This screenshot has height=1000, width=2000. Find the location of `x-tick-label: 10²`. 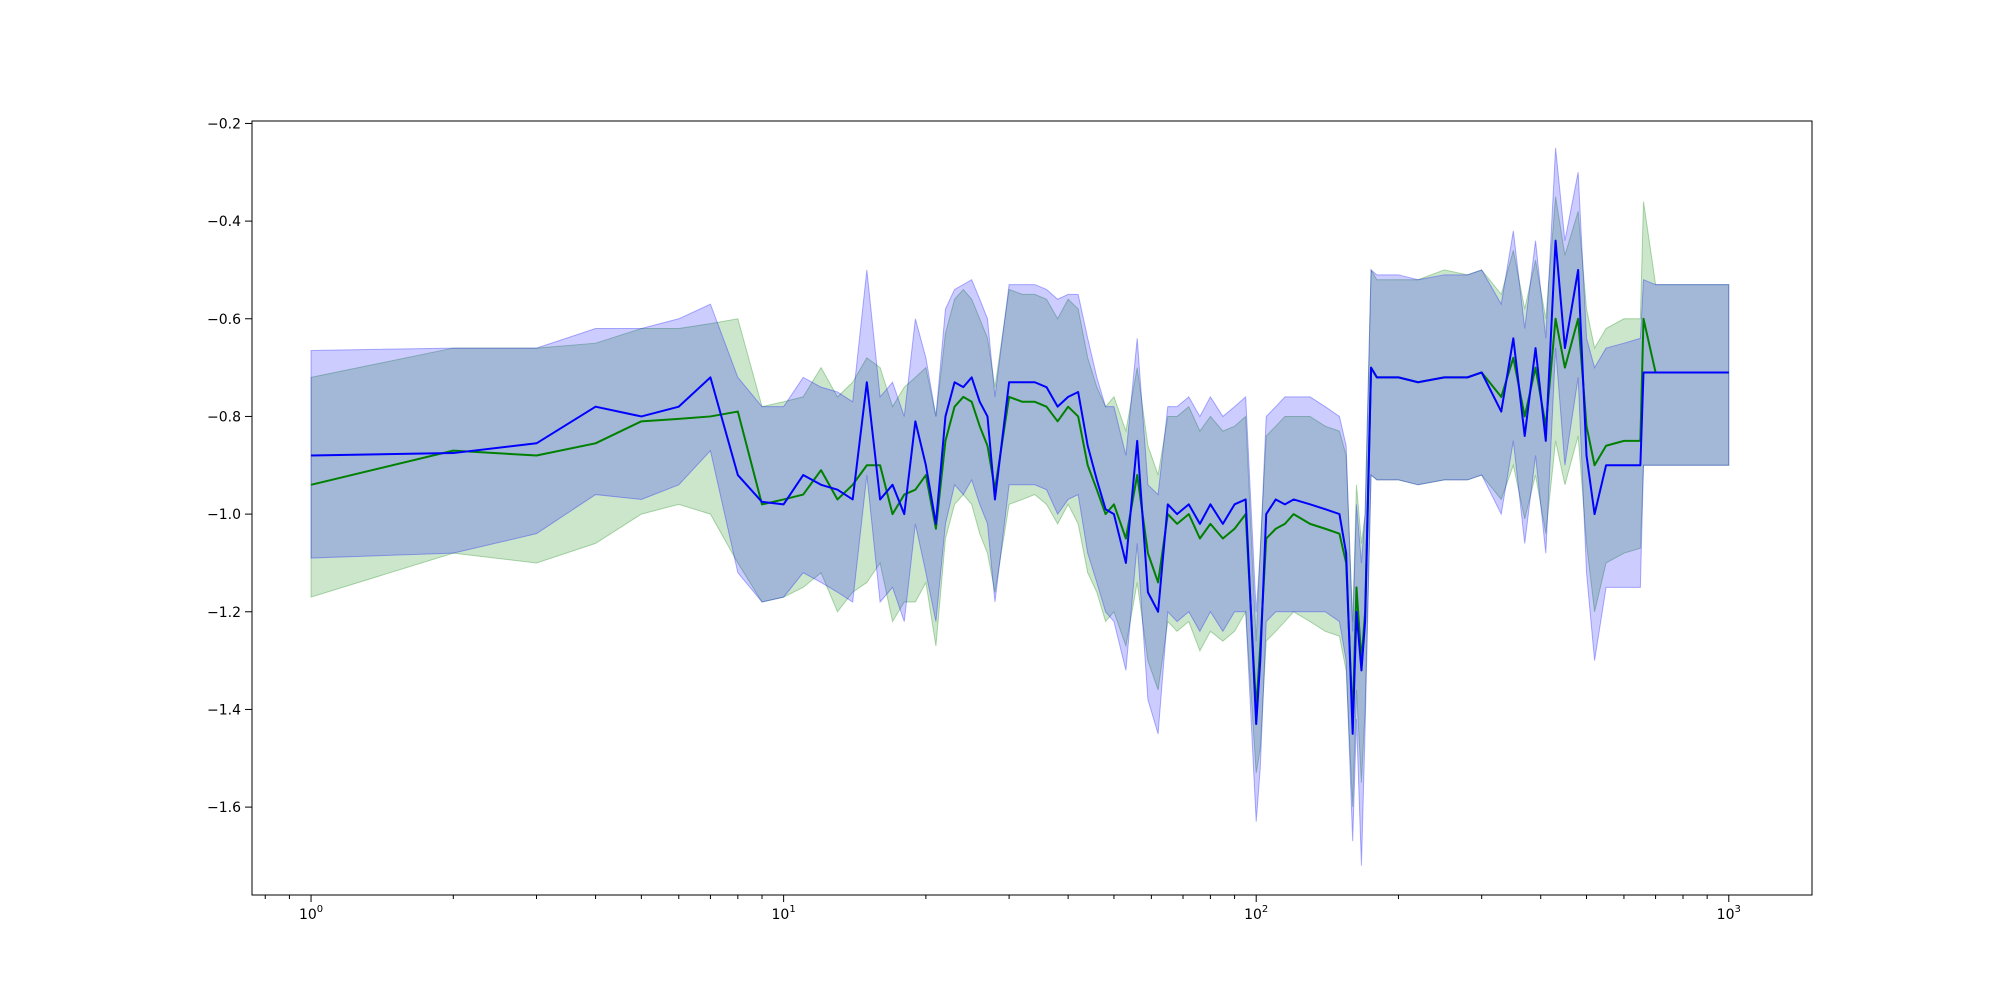

x-tick-label: 10² is located at coordinates (1256, 913).